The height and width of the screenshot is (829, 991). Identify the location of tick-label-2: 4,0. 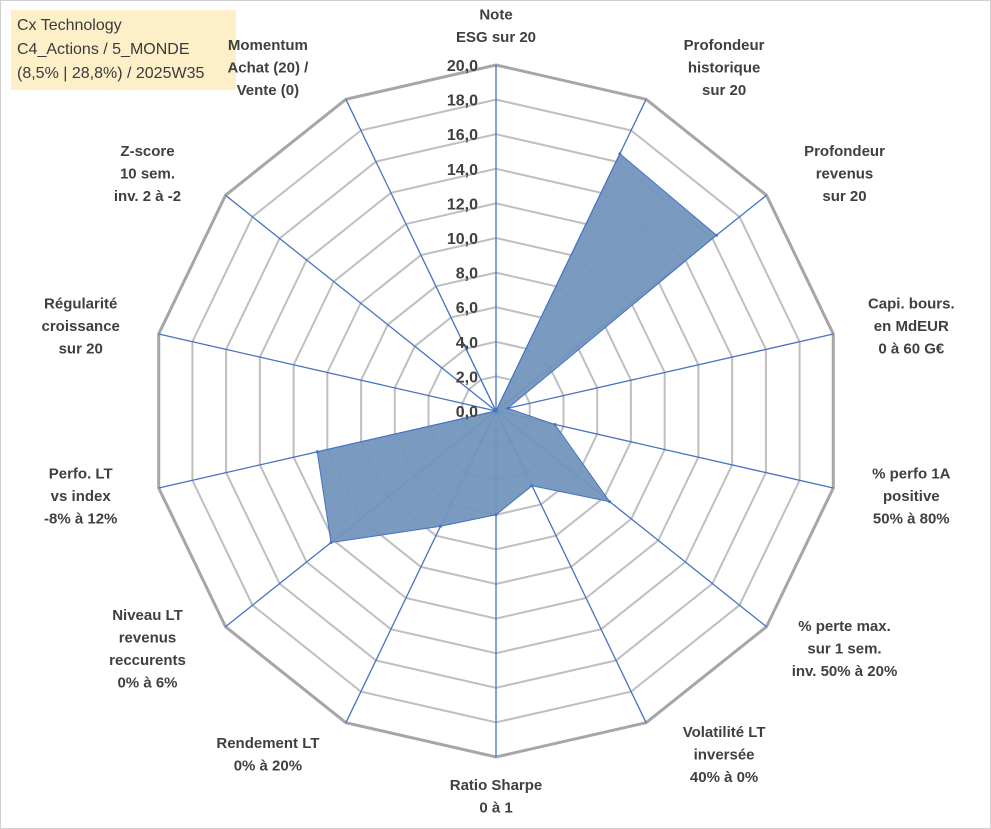
(467, 343).